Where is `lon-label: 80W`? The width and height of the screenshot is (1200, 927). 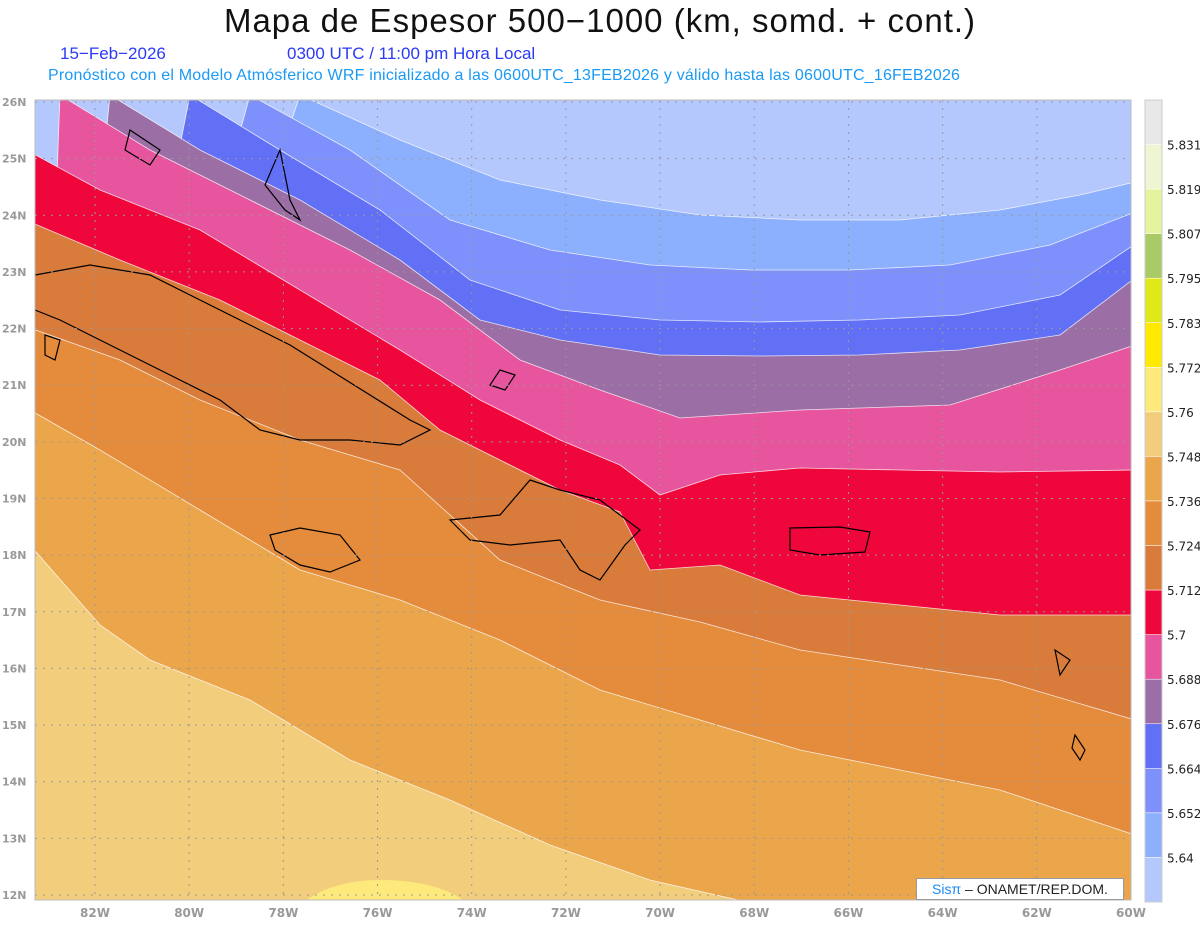 lon-label: 80W is located at coordinates (189, 913).